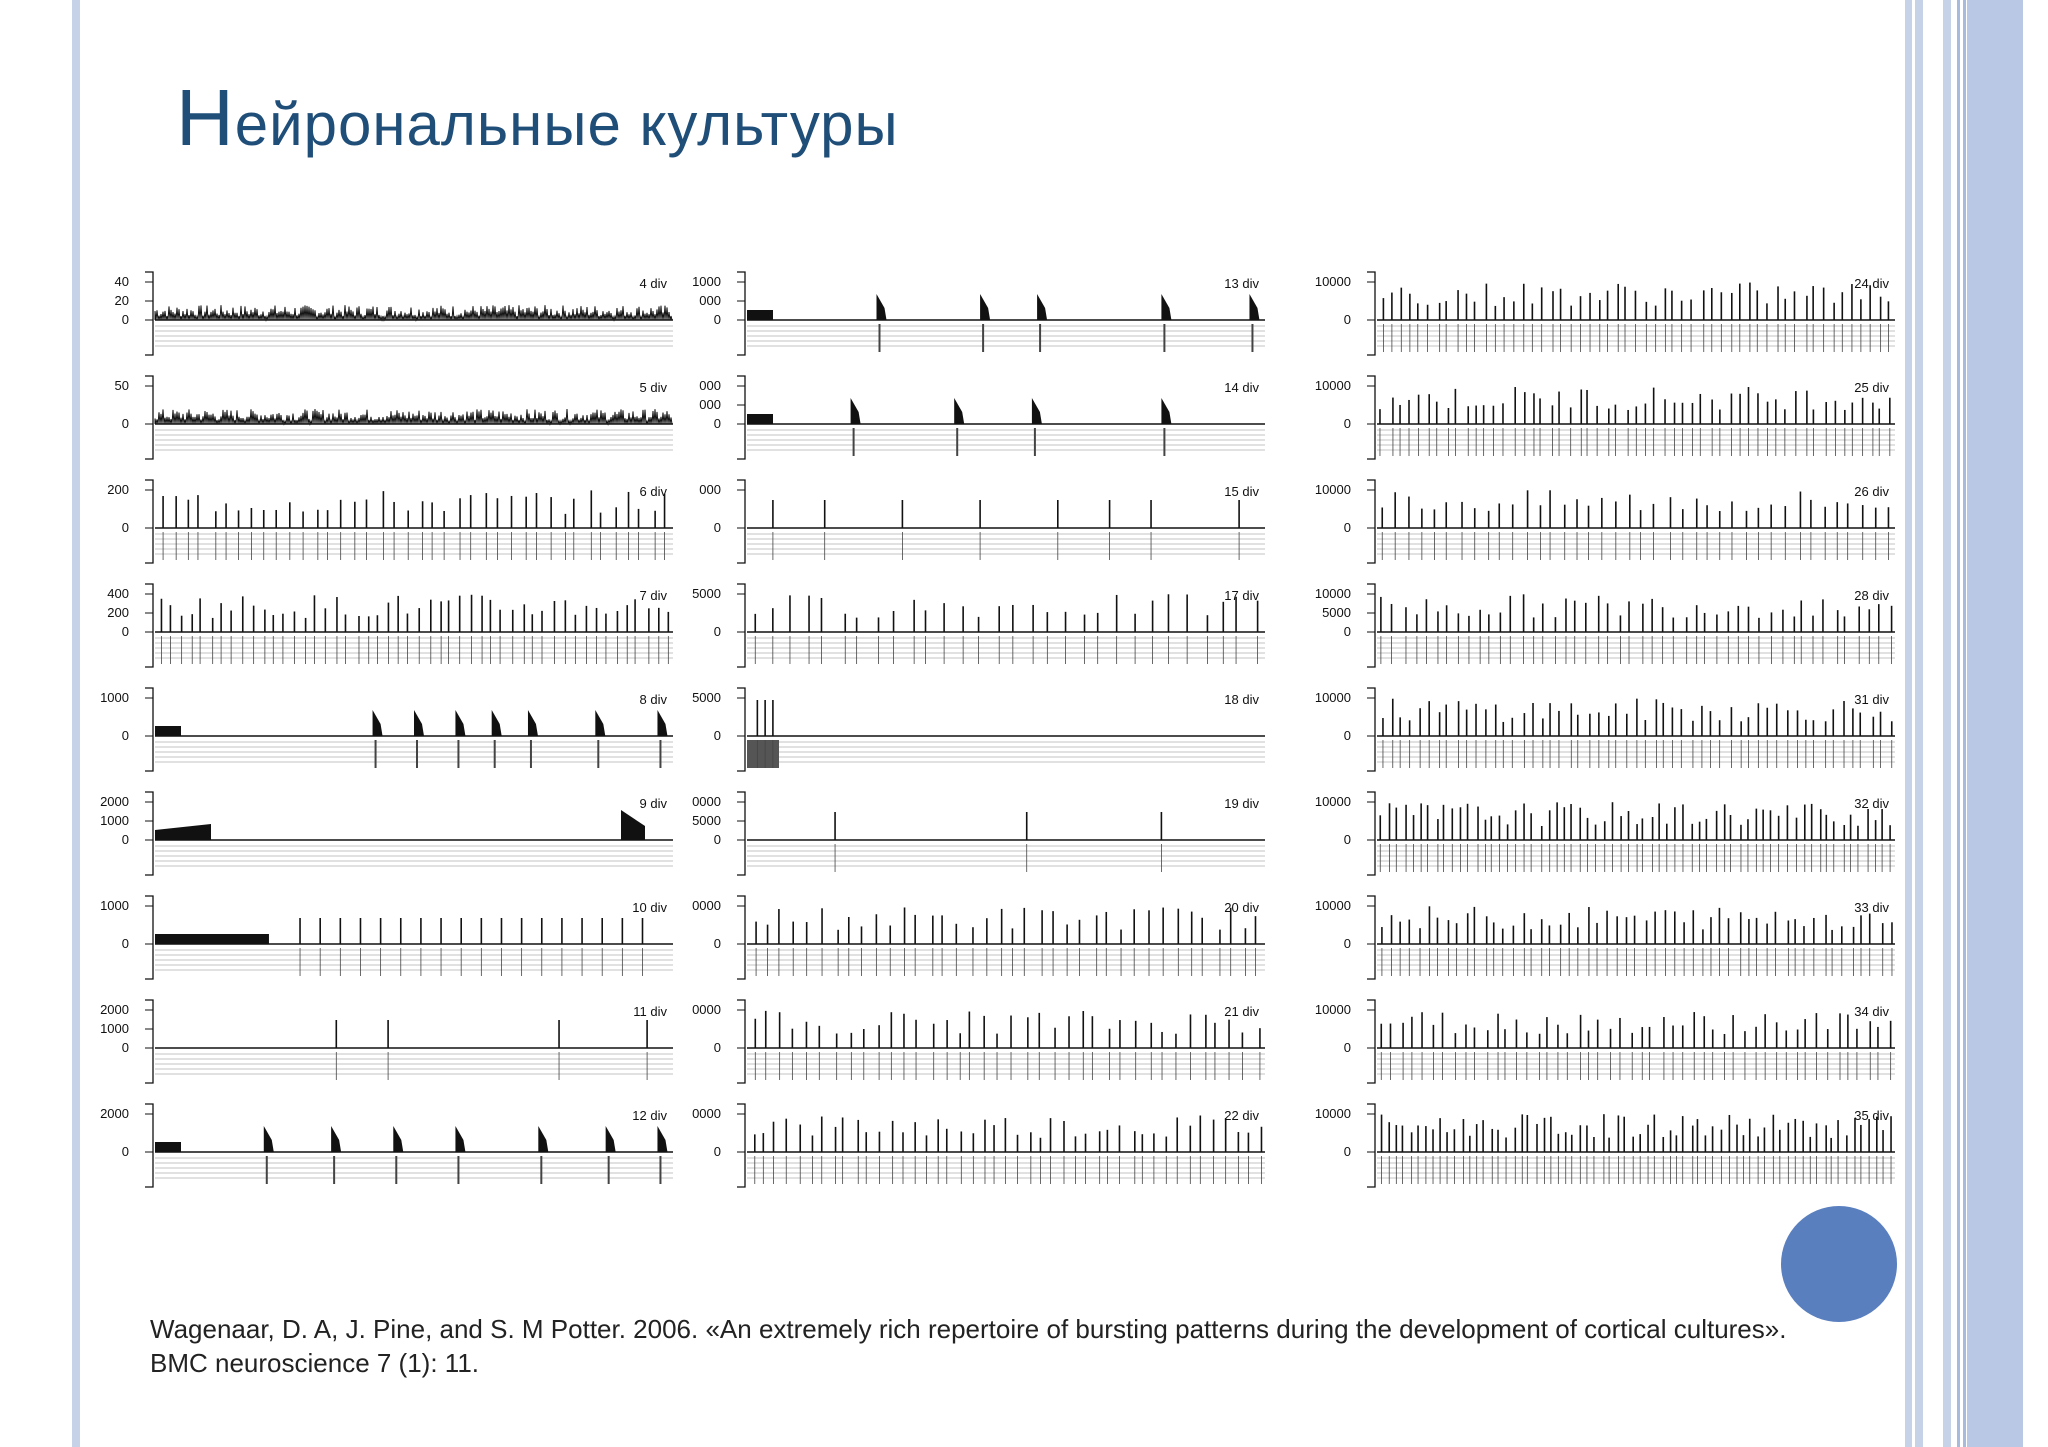 This screenshot has height=1447, width=2048. I want to click on activity-panel: 10000 0 35 div, so click(1605, 1145).